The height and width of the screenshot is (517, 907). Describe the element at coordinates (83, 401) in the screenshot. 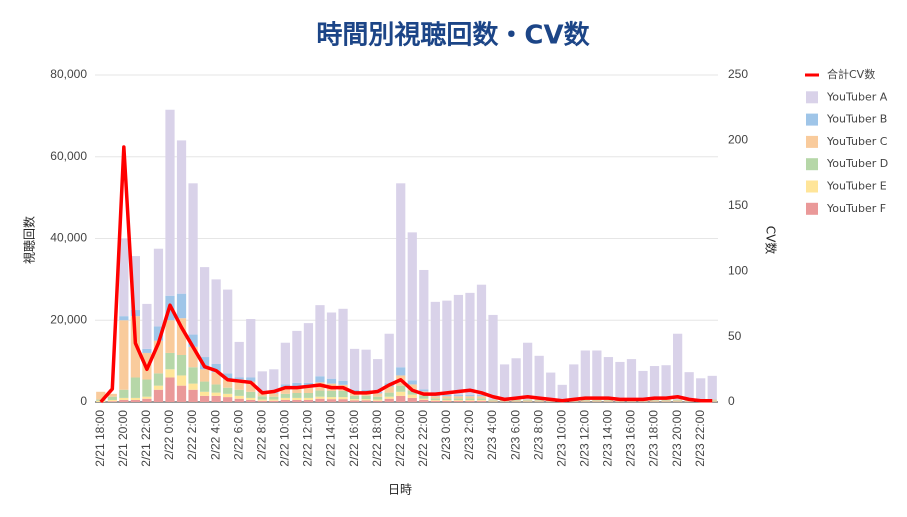

I see `y-tick-label: 0` at that location.